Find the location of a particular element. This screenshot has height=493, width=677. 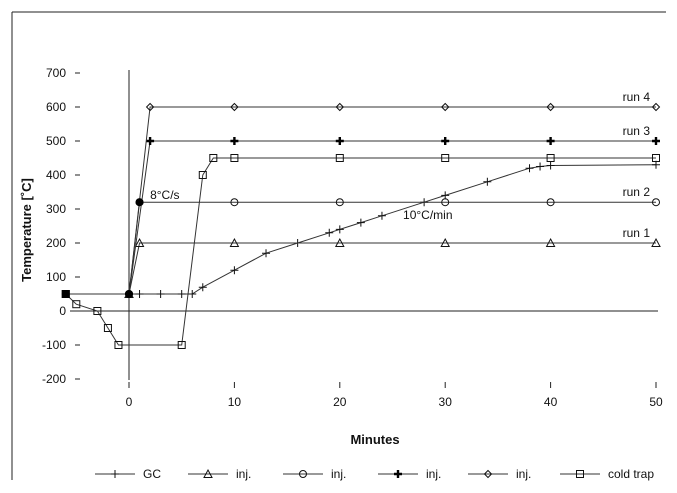

y-axis-label: Temperature [˚C] is located at coordinates (26, 230).